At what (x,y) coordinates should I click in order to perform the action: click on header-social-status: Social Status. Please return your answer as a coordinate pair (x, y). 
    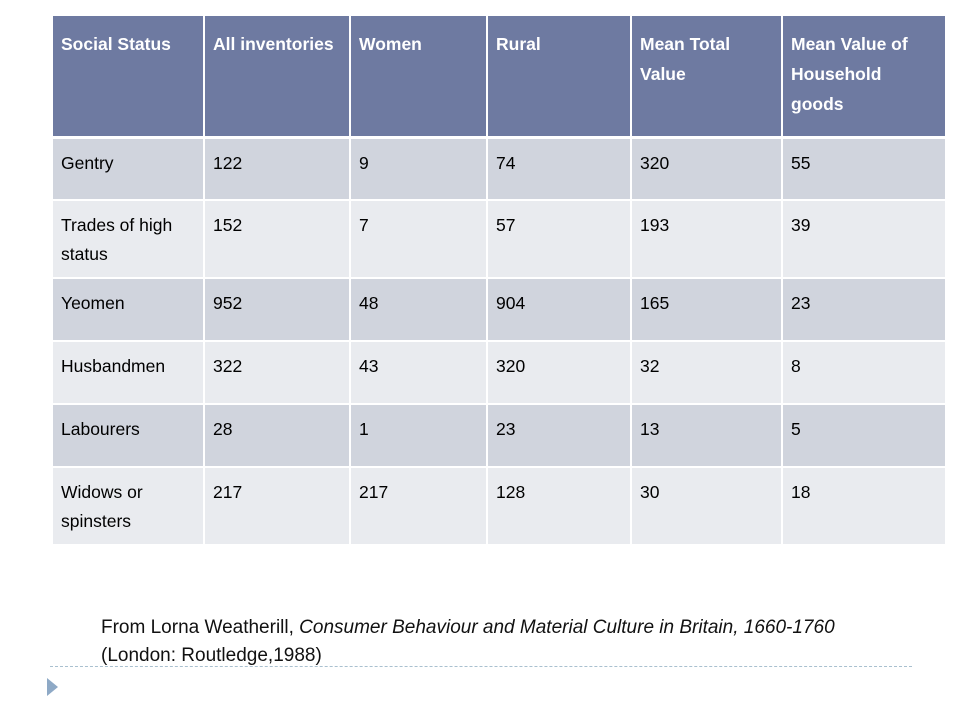
    Looking at the image, I should click on (129, 77).